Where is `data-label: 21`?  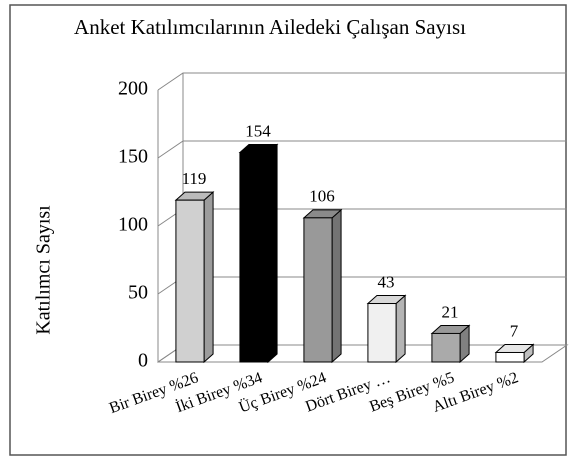 data-label: 21 is located at coordinates (450, 311).